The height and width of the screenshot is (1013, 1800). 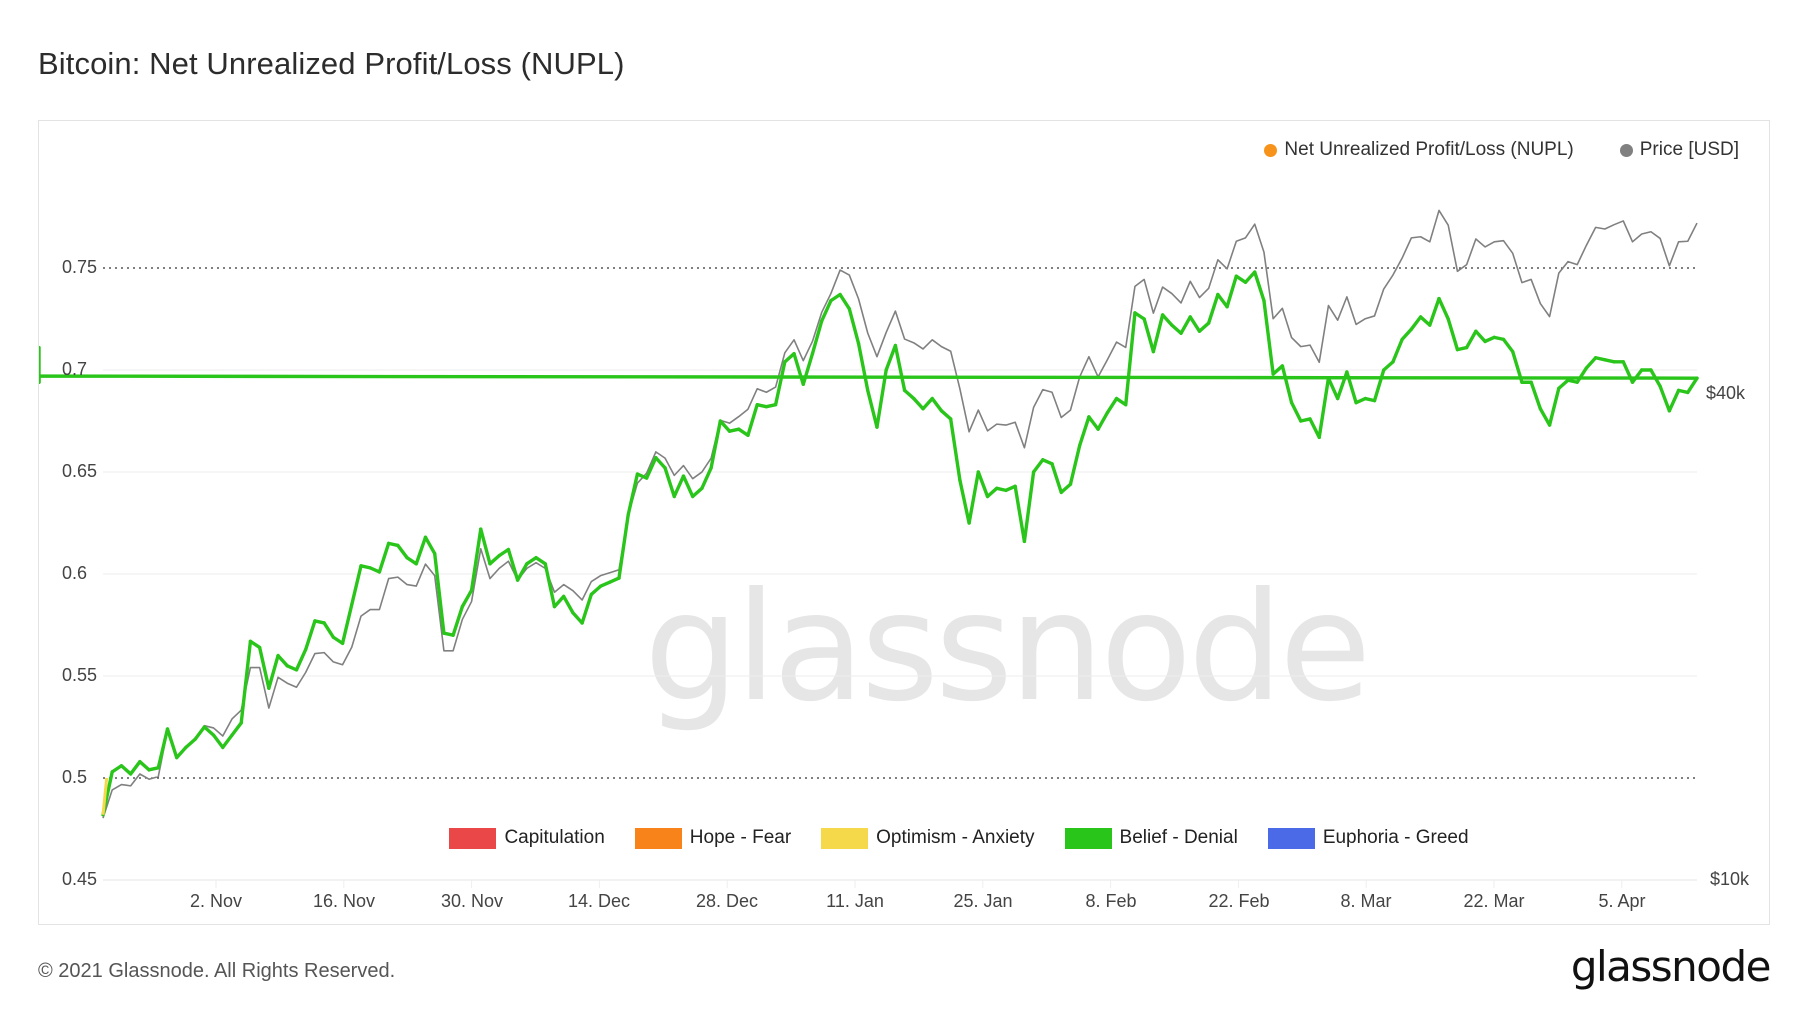 I want to click on price-dot-icon, so click(x=1626, y=150).